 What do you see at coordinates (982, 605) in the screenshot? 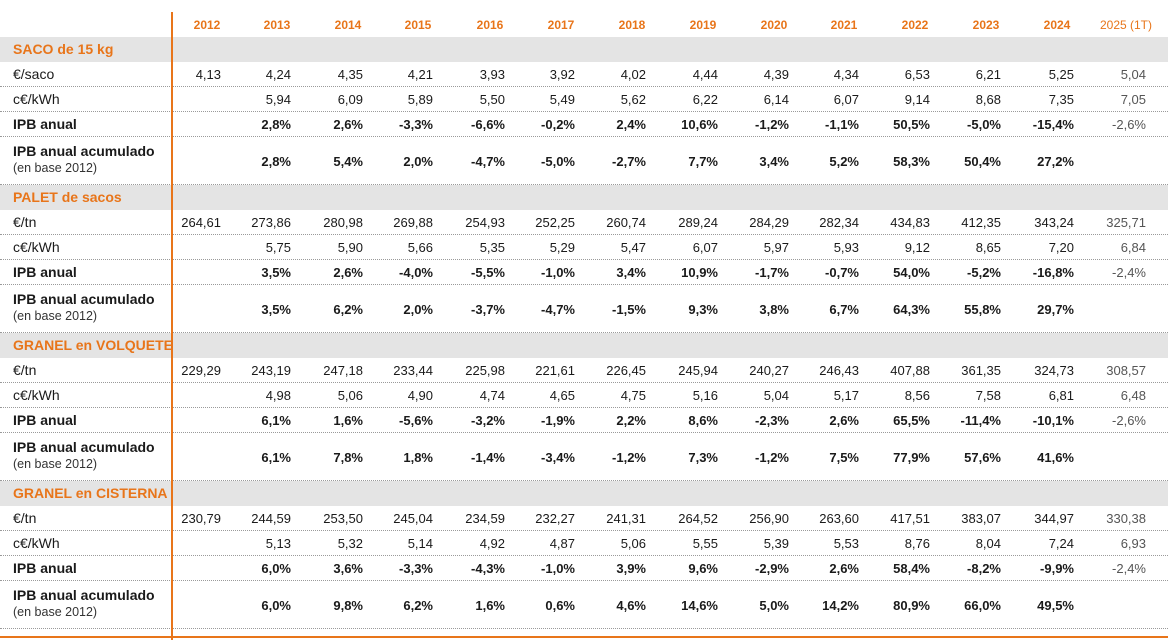
I see `table-cell: 66,0%` at bounding box center [982, 605].